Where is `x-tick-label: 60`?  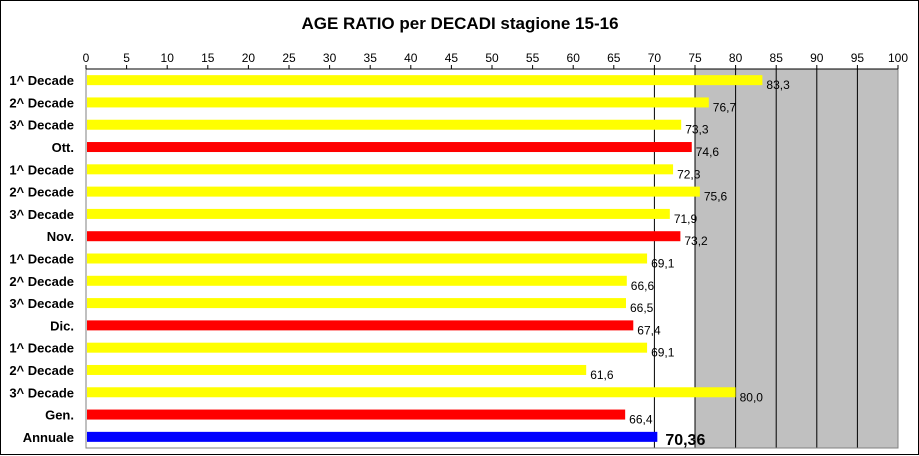 x-tick-label: 60 is located at coordinates (574, 58).